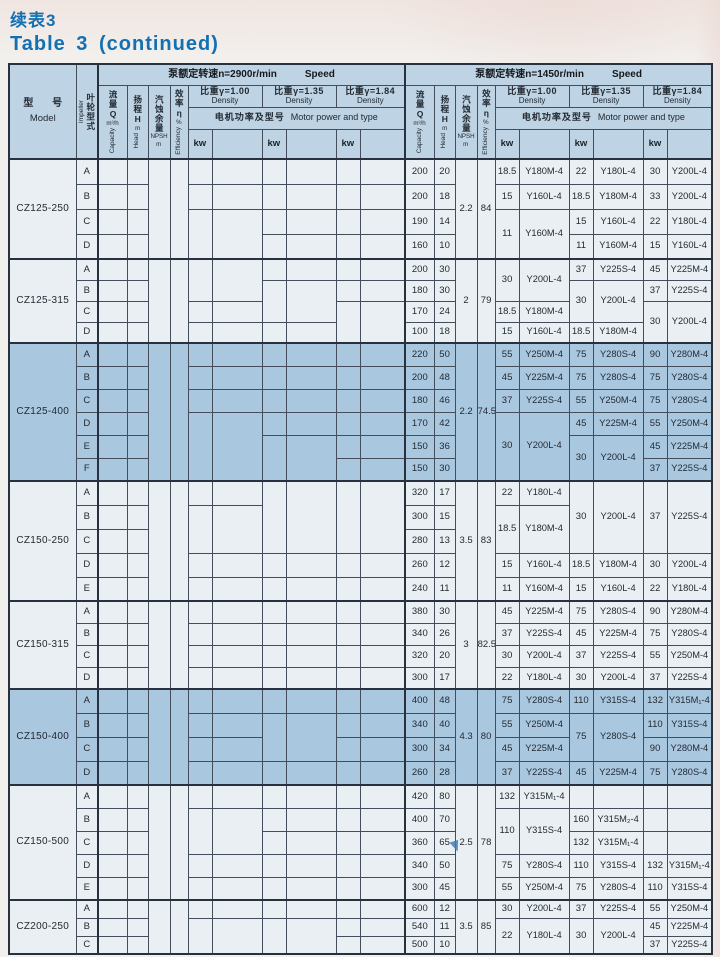  Describe the element at coordinates (444, 945) in the screenshot. I see `cell-head: 10` at that location.